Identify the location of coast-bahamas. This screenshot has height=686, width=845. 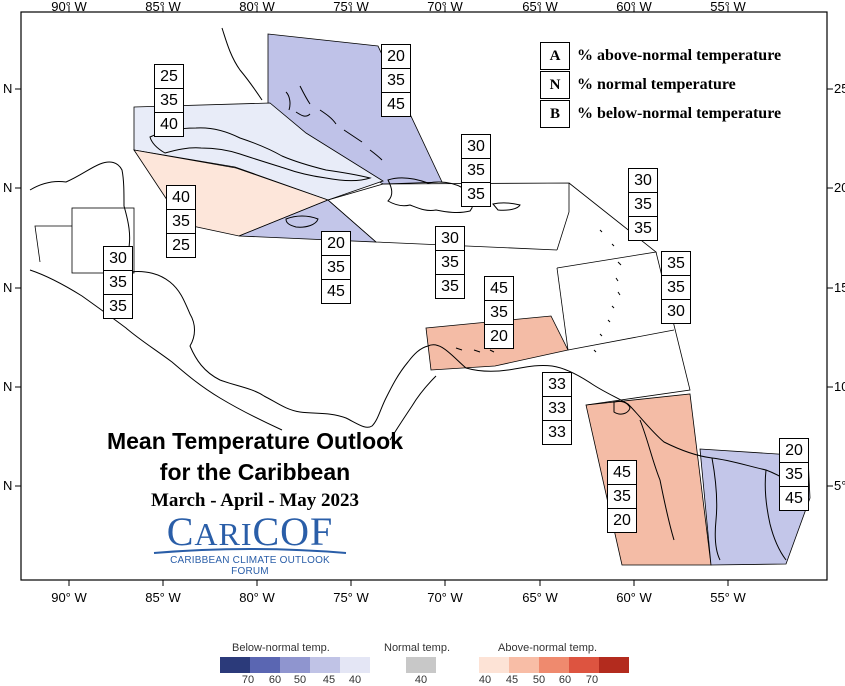
(334, 123).